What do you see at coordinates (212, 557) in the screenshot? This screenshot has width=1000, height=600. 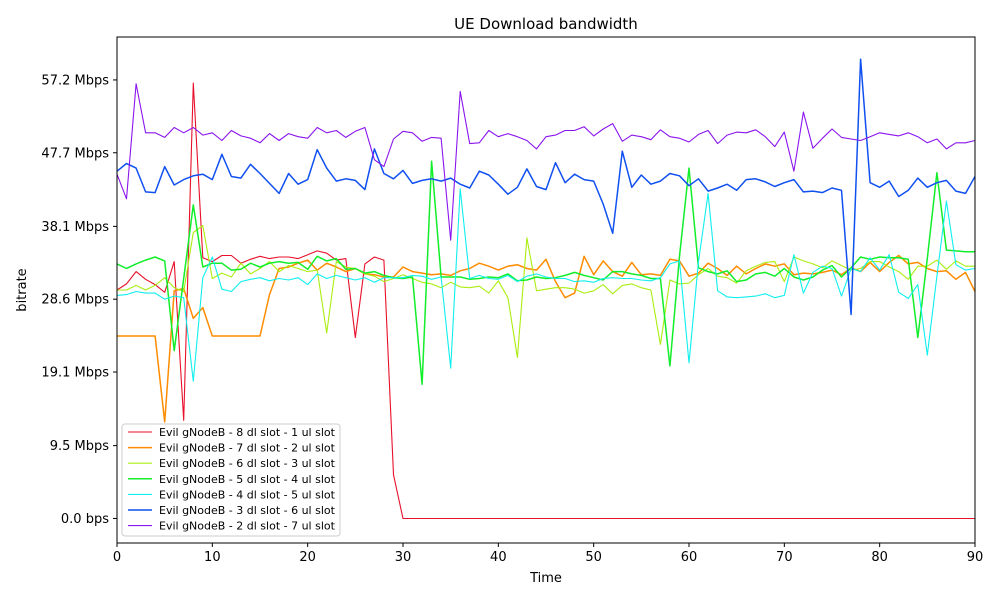 I see `x-tick-label: 10` at bounding box center [212, 557].